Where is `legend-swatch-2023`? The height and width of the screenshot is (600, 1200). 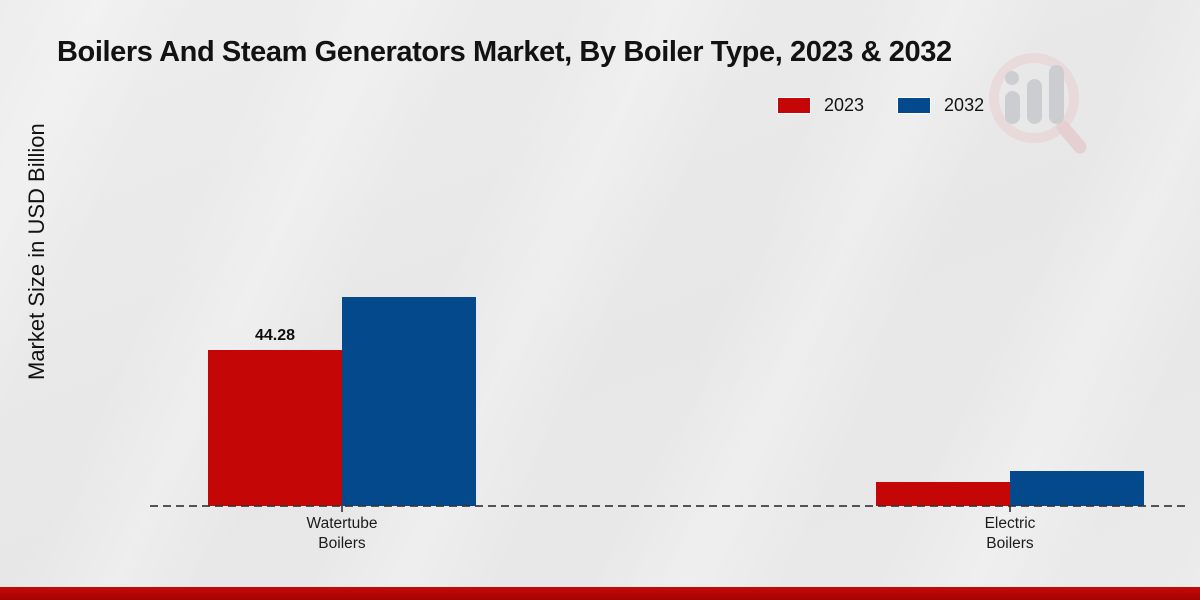
legend-swatch-2023 is located at coordinates (794, 105).